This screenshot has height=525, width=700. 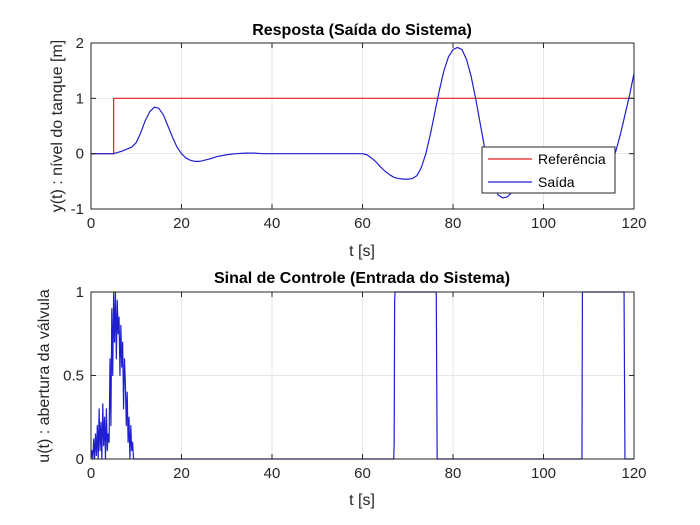 I want to click on control-xtick-label: 20, so click(x=181, y=473).